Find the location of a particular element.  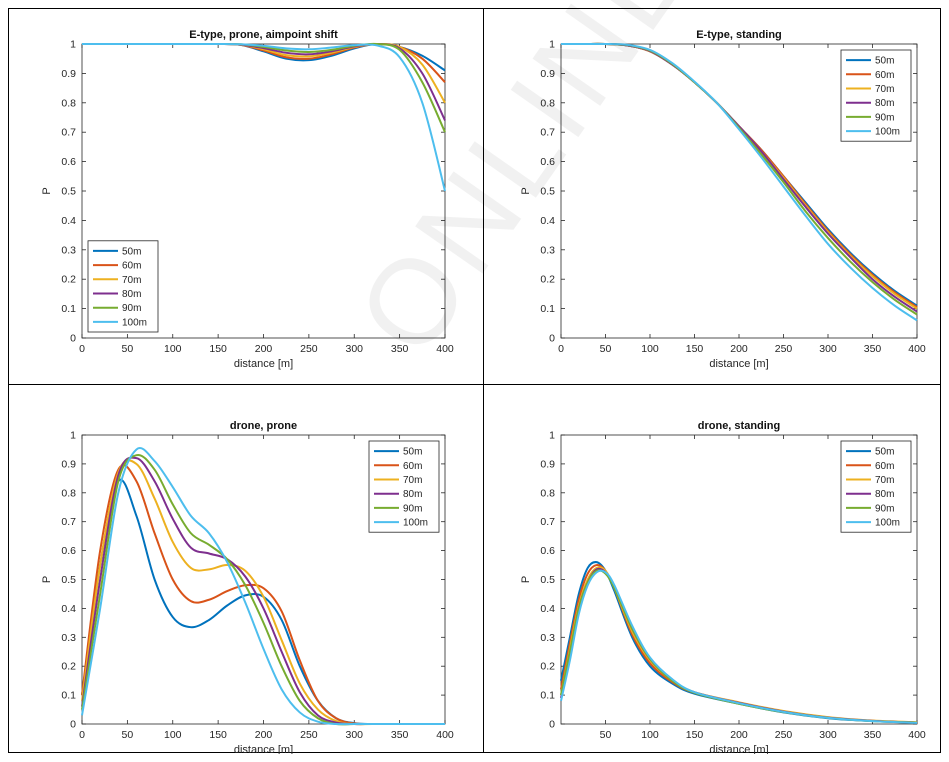

chart-title: E-type, prone, aimpoint shift is located at coordinates (263, 35).